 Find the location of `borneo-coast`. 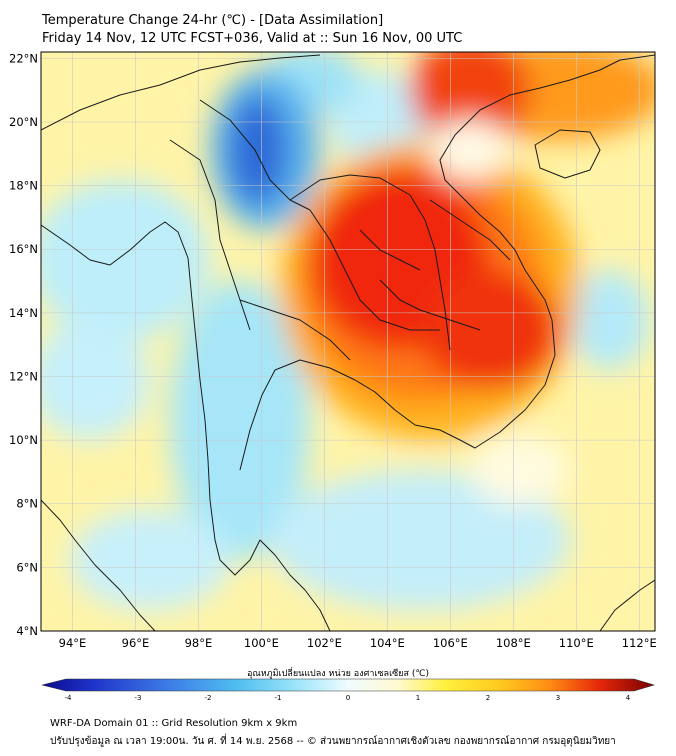

borneo-coast is located at coordinates (627, 605).